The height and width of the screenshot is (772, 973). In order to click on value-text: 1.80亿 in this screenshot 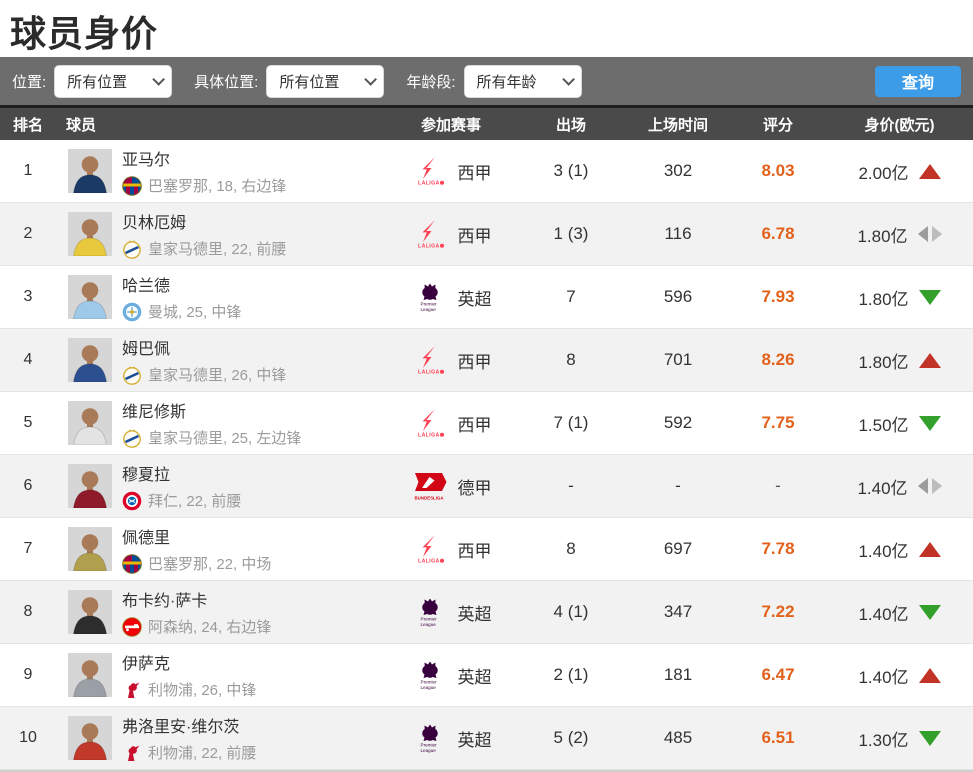, I will do `click(882, 236)`.